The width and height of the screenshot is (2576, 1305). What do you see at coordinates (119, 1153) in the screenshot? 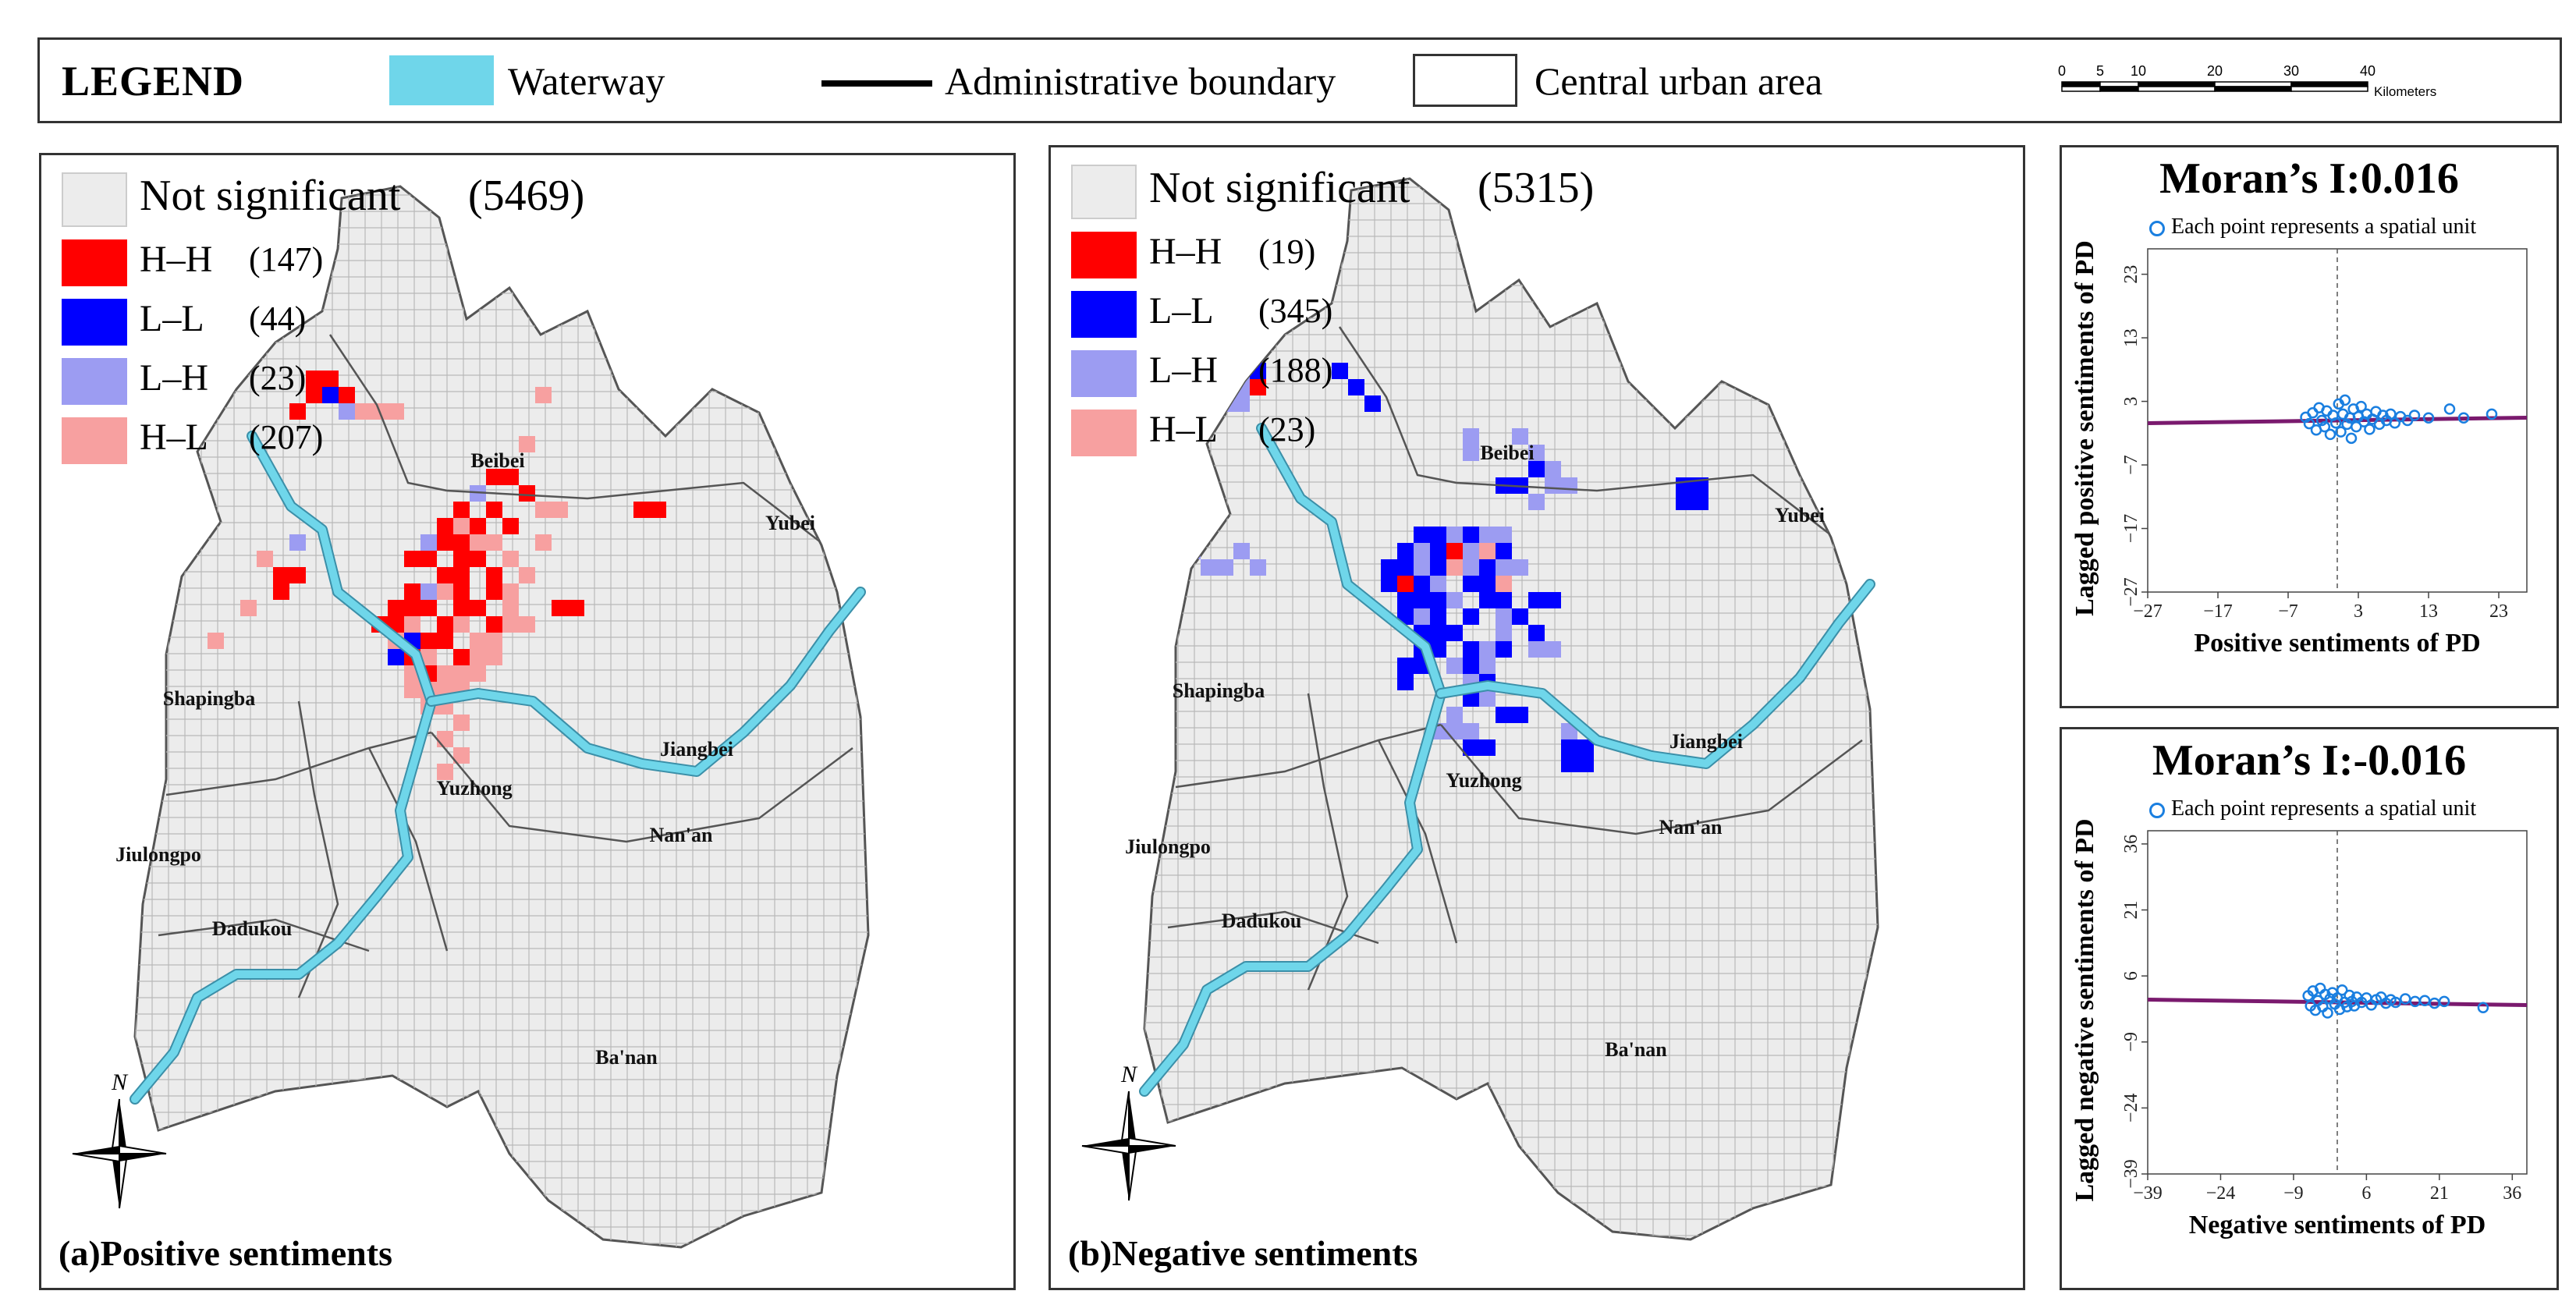
I see `north-arrow-icon` at bounding box center [119, 1153].